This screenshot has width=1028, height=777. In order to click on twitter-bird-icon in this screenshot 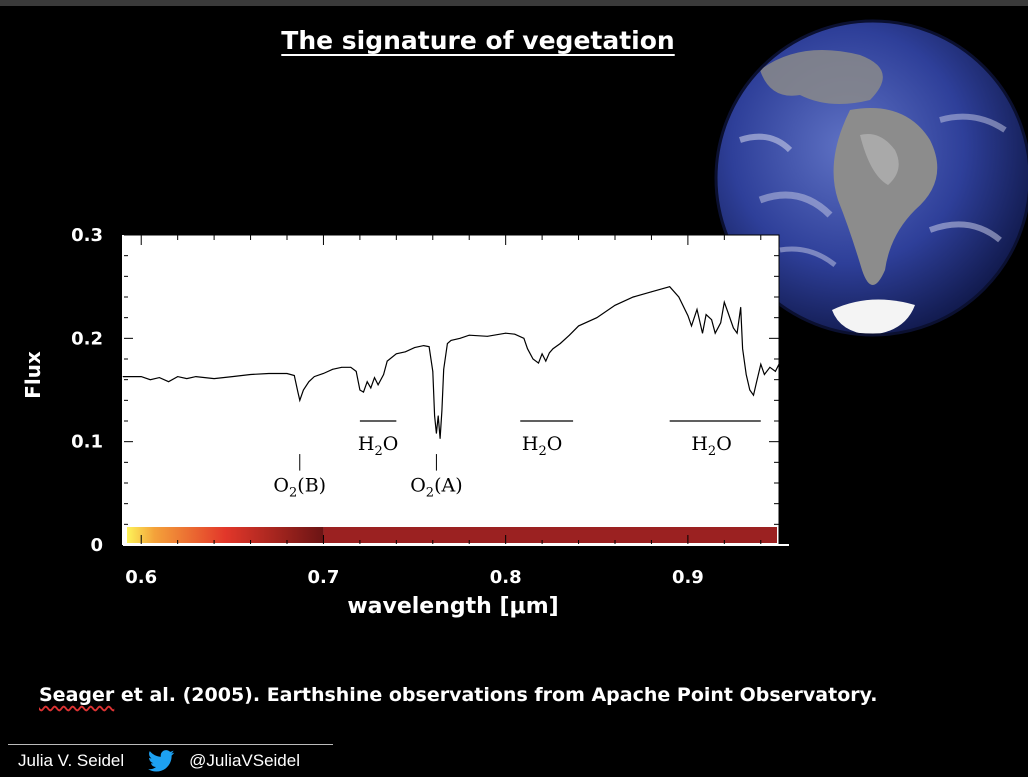, I will do `click(161, 761)`.